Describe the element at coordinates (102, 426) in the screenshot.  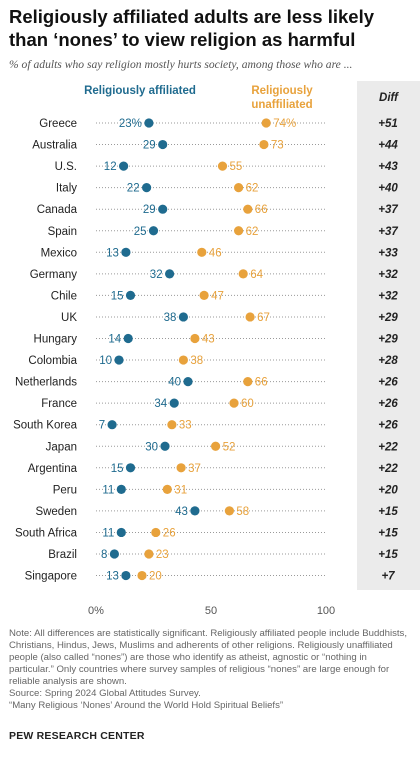
I see `affiliated-value-label: 7` at that location.